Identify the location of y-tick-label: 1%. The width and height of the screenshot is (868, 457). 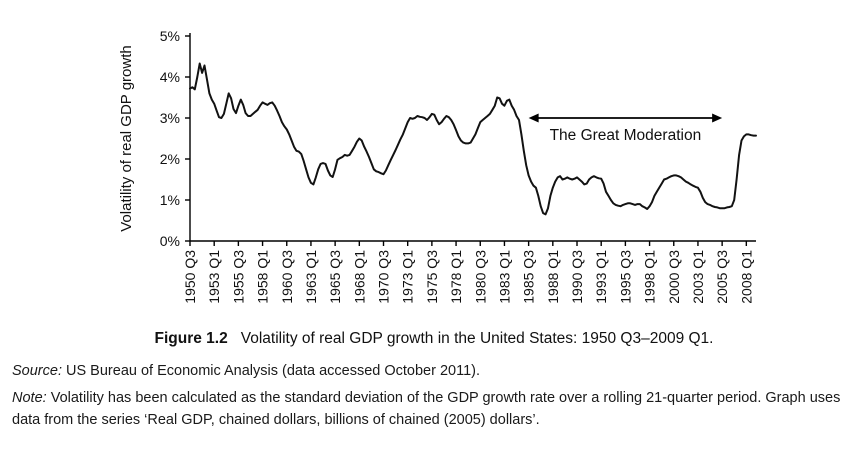
(170, 200).